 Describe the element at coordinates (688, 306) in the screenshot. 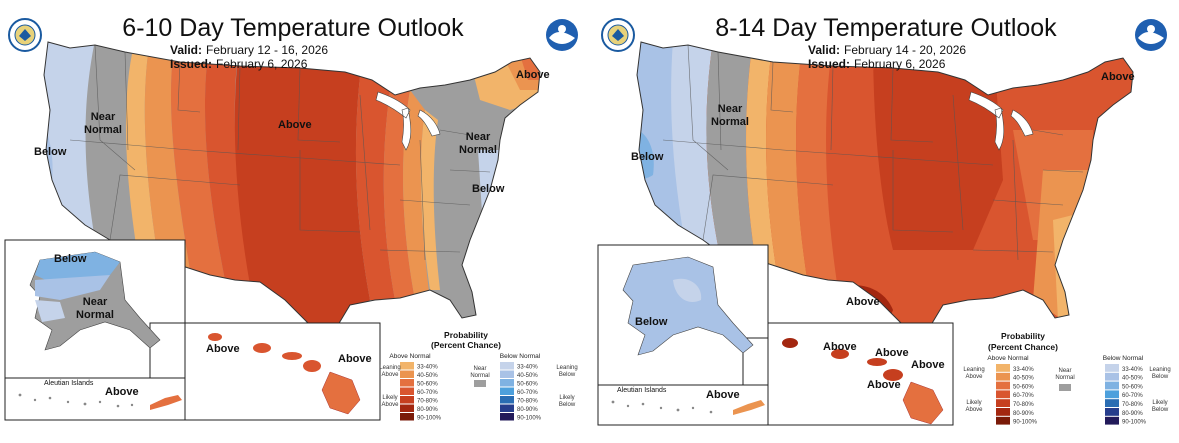

I see `alaska-landmass` at that location.